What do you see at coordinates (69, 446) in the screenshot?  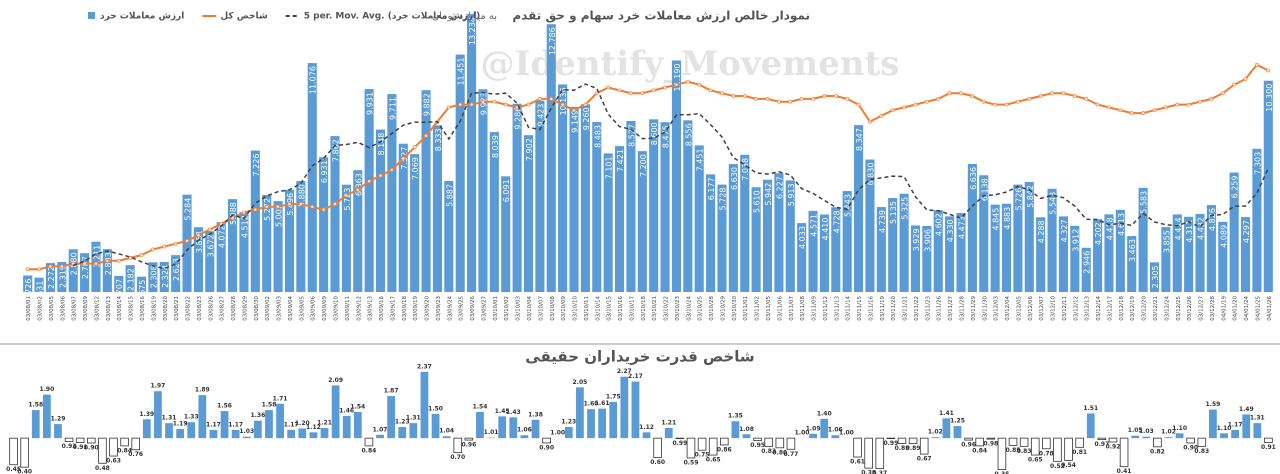 I see `value-label: 0.93` at bounding box center [69, 446].